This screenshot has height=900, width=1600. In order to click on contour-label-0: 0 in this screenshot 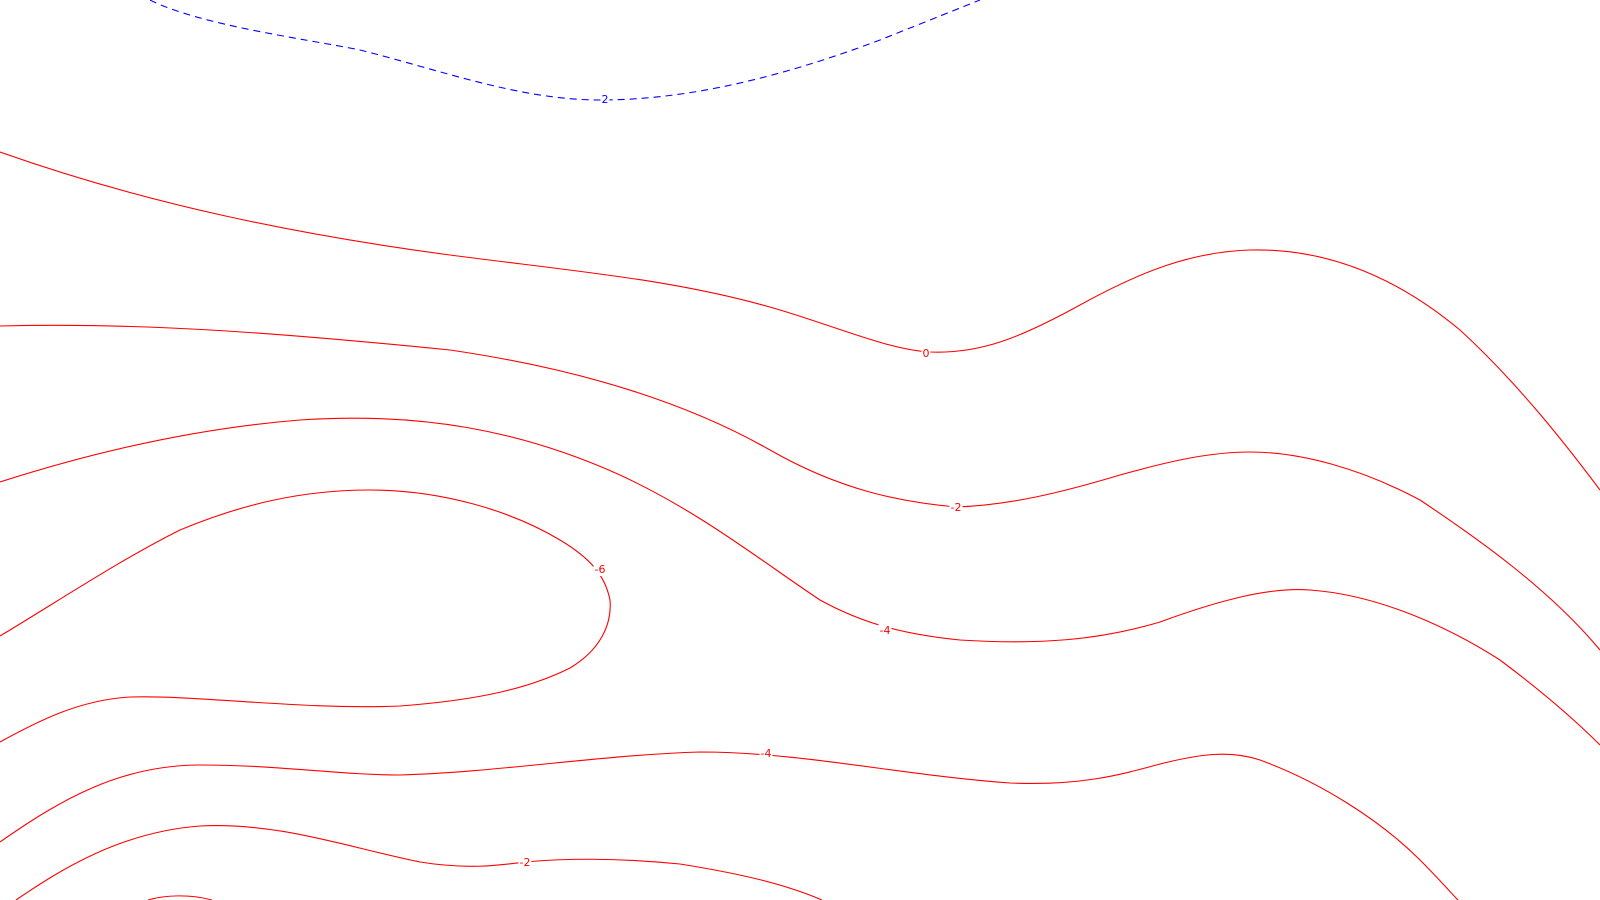, I will do `click(926, 353)`.